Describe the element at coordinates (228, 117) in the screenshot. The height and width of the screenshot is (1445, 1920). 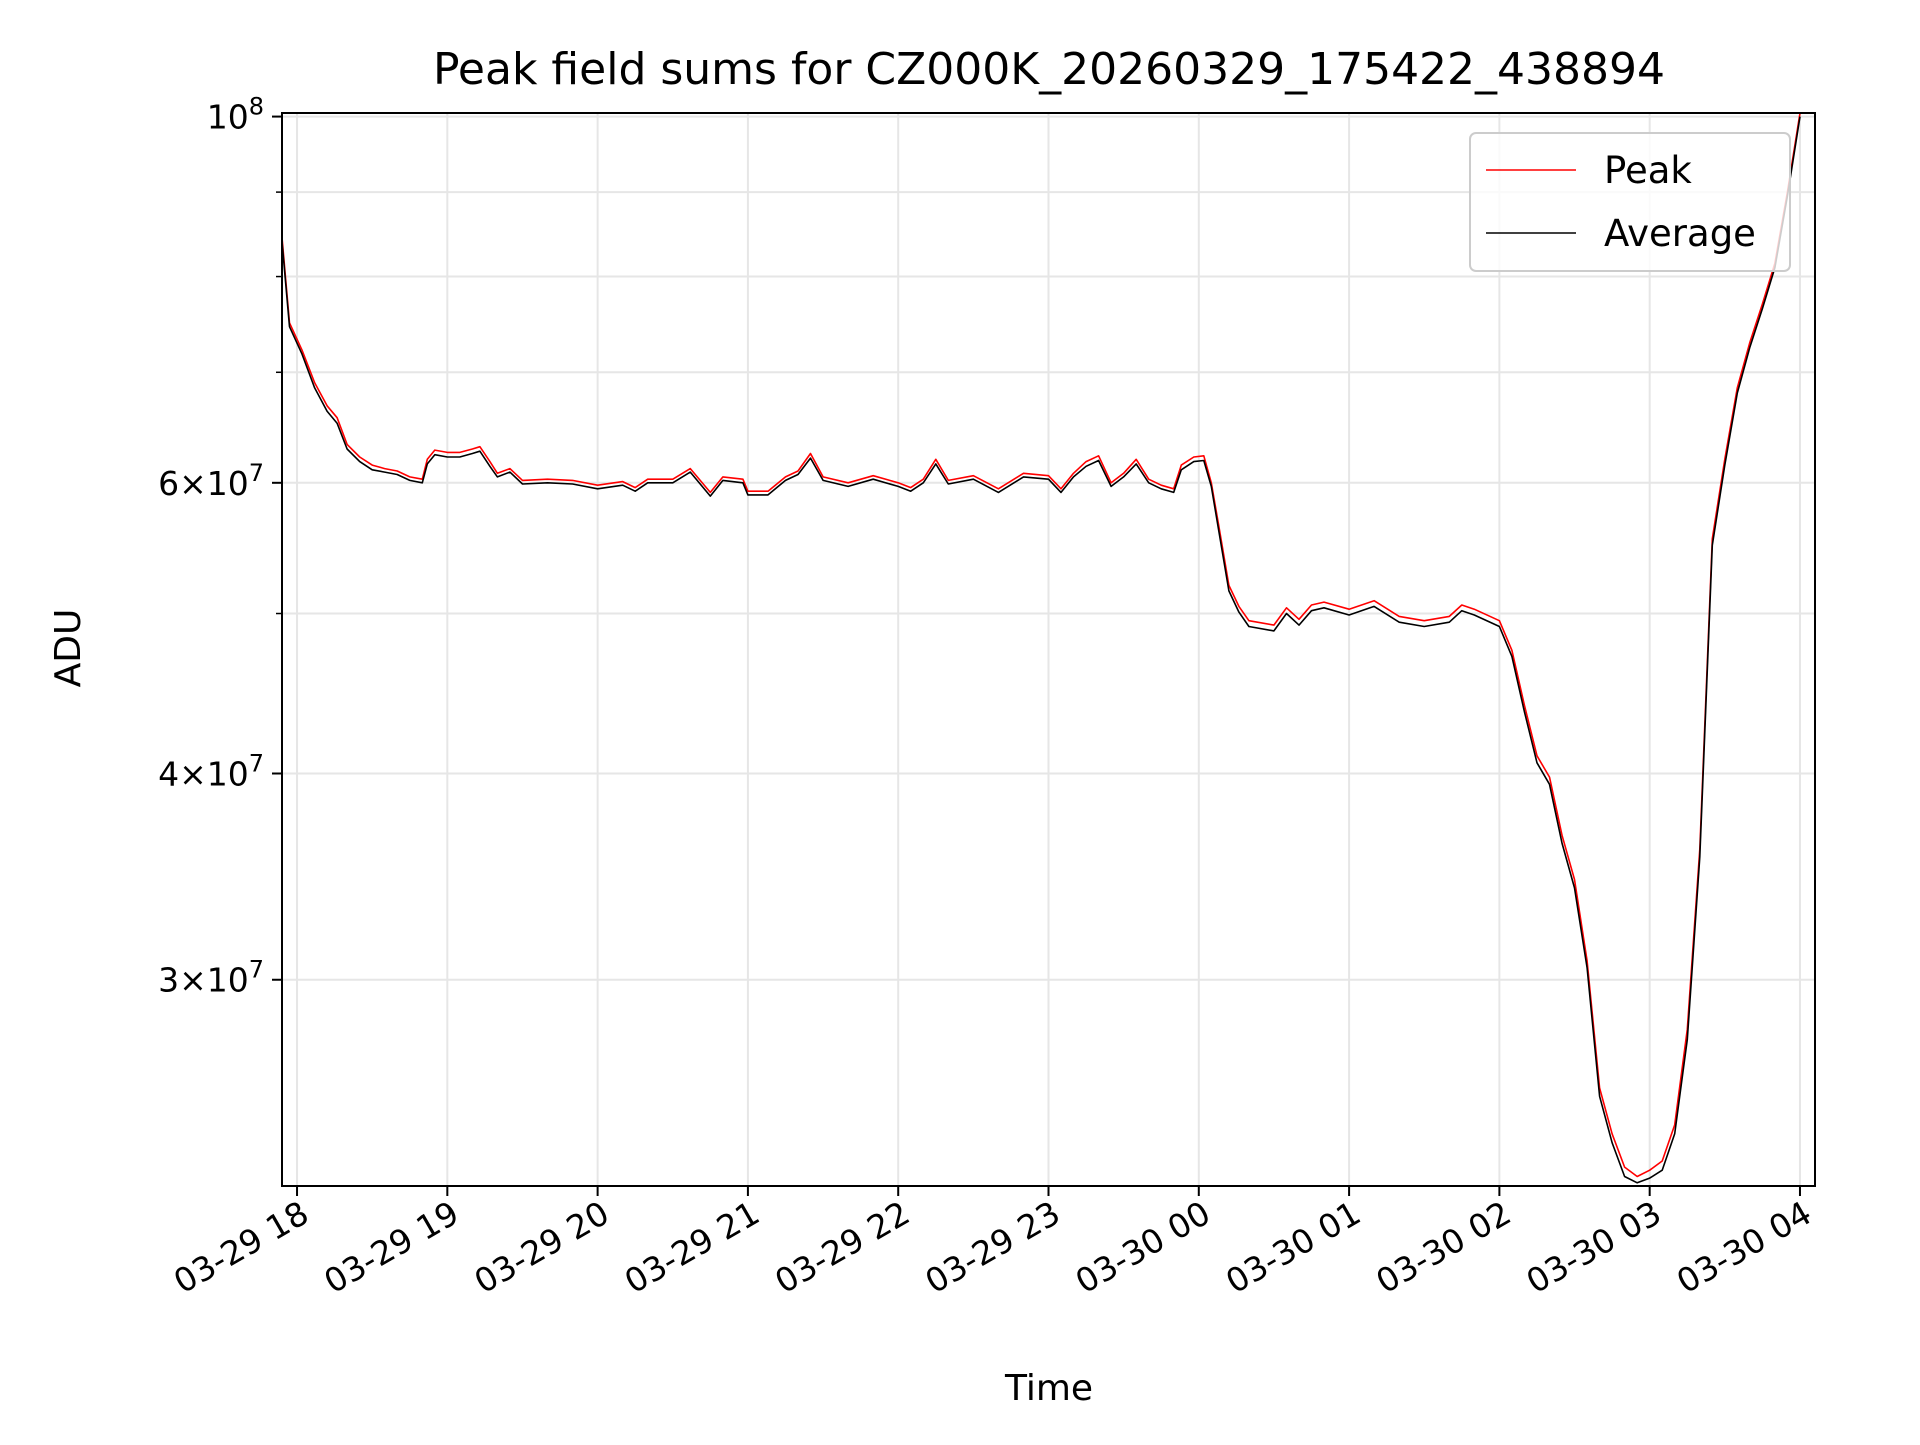
I see `y-tick-base: 10` at that location.